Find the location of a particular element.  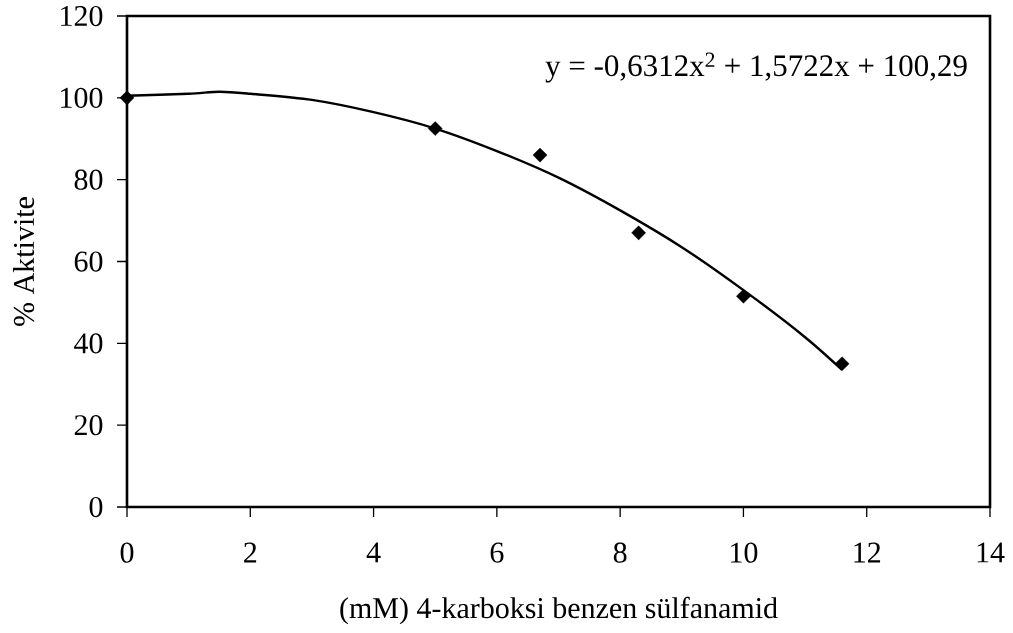

y-tick-label: 20 is located at coordinates (88, 425).